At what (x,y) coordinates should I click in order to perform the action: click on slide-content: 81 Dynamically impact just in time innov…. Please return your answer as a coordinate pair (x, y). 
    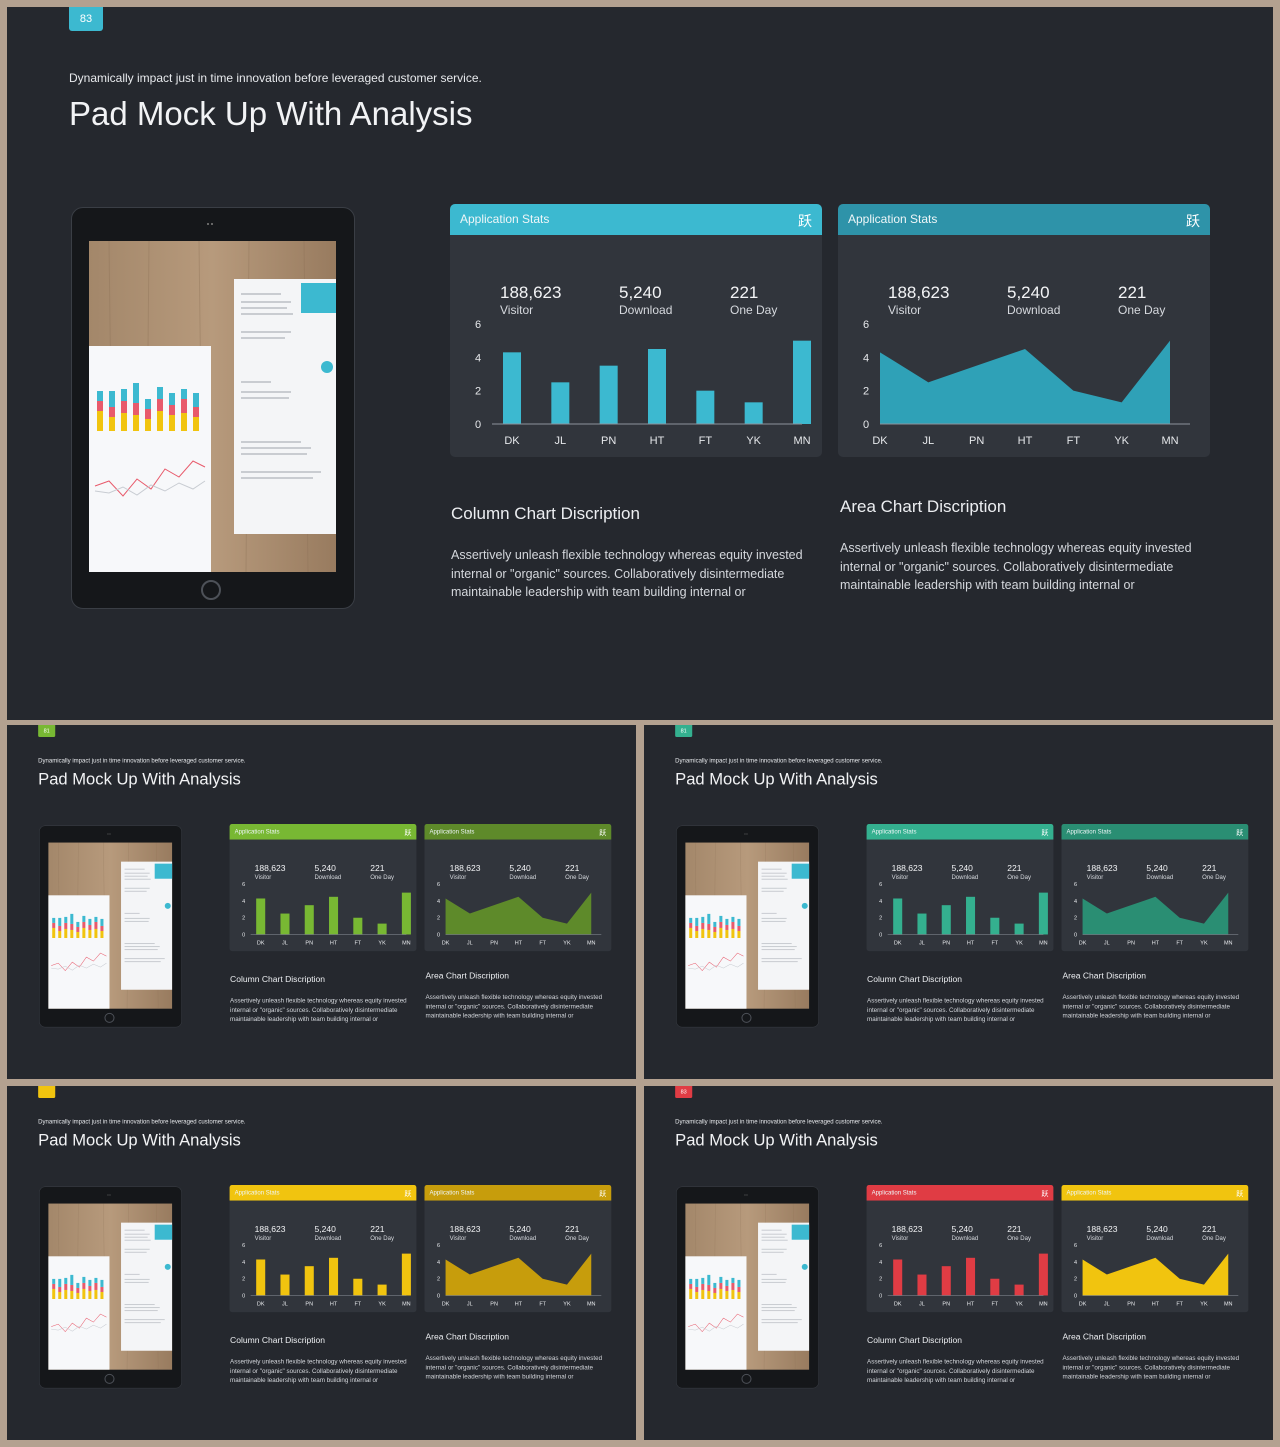
    Looking at the image, I should click on (958, 902).